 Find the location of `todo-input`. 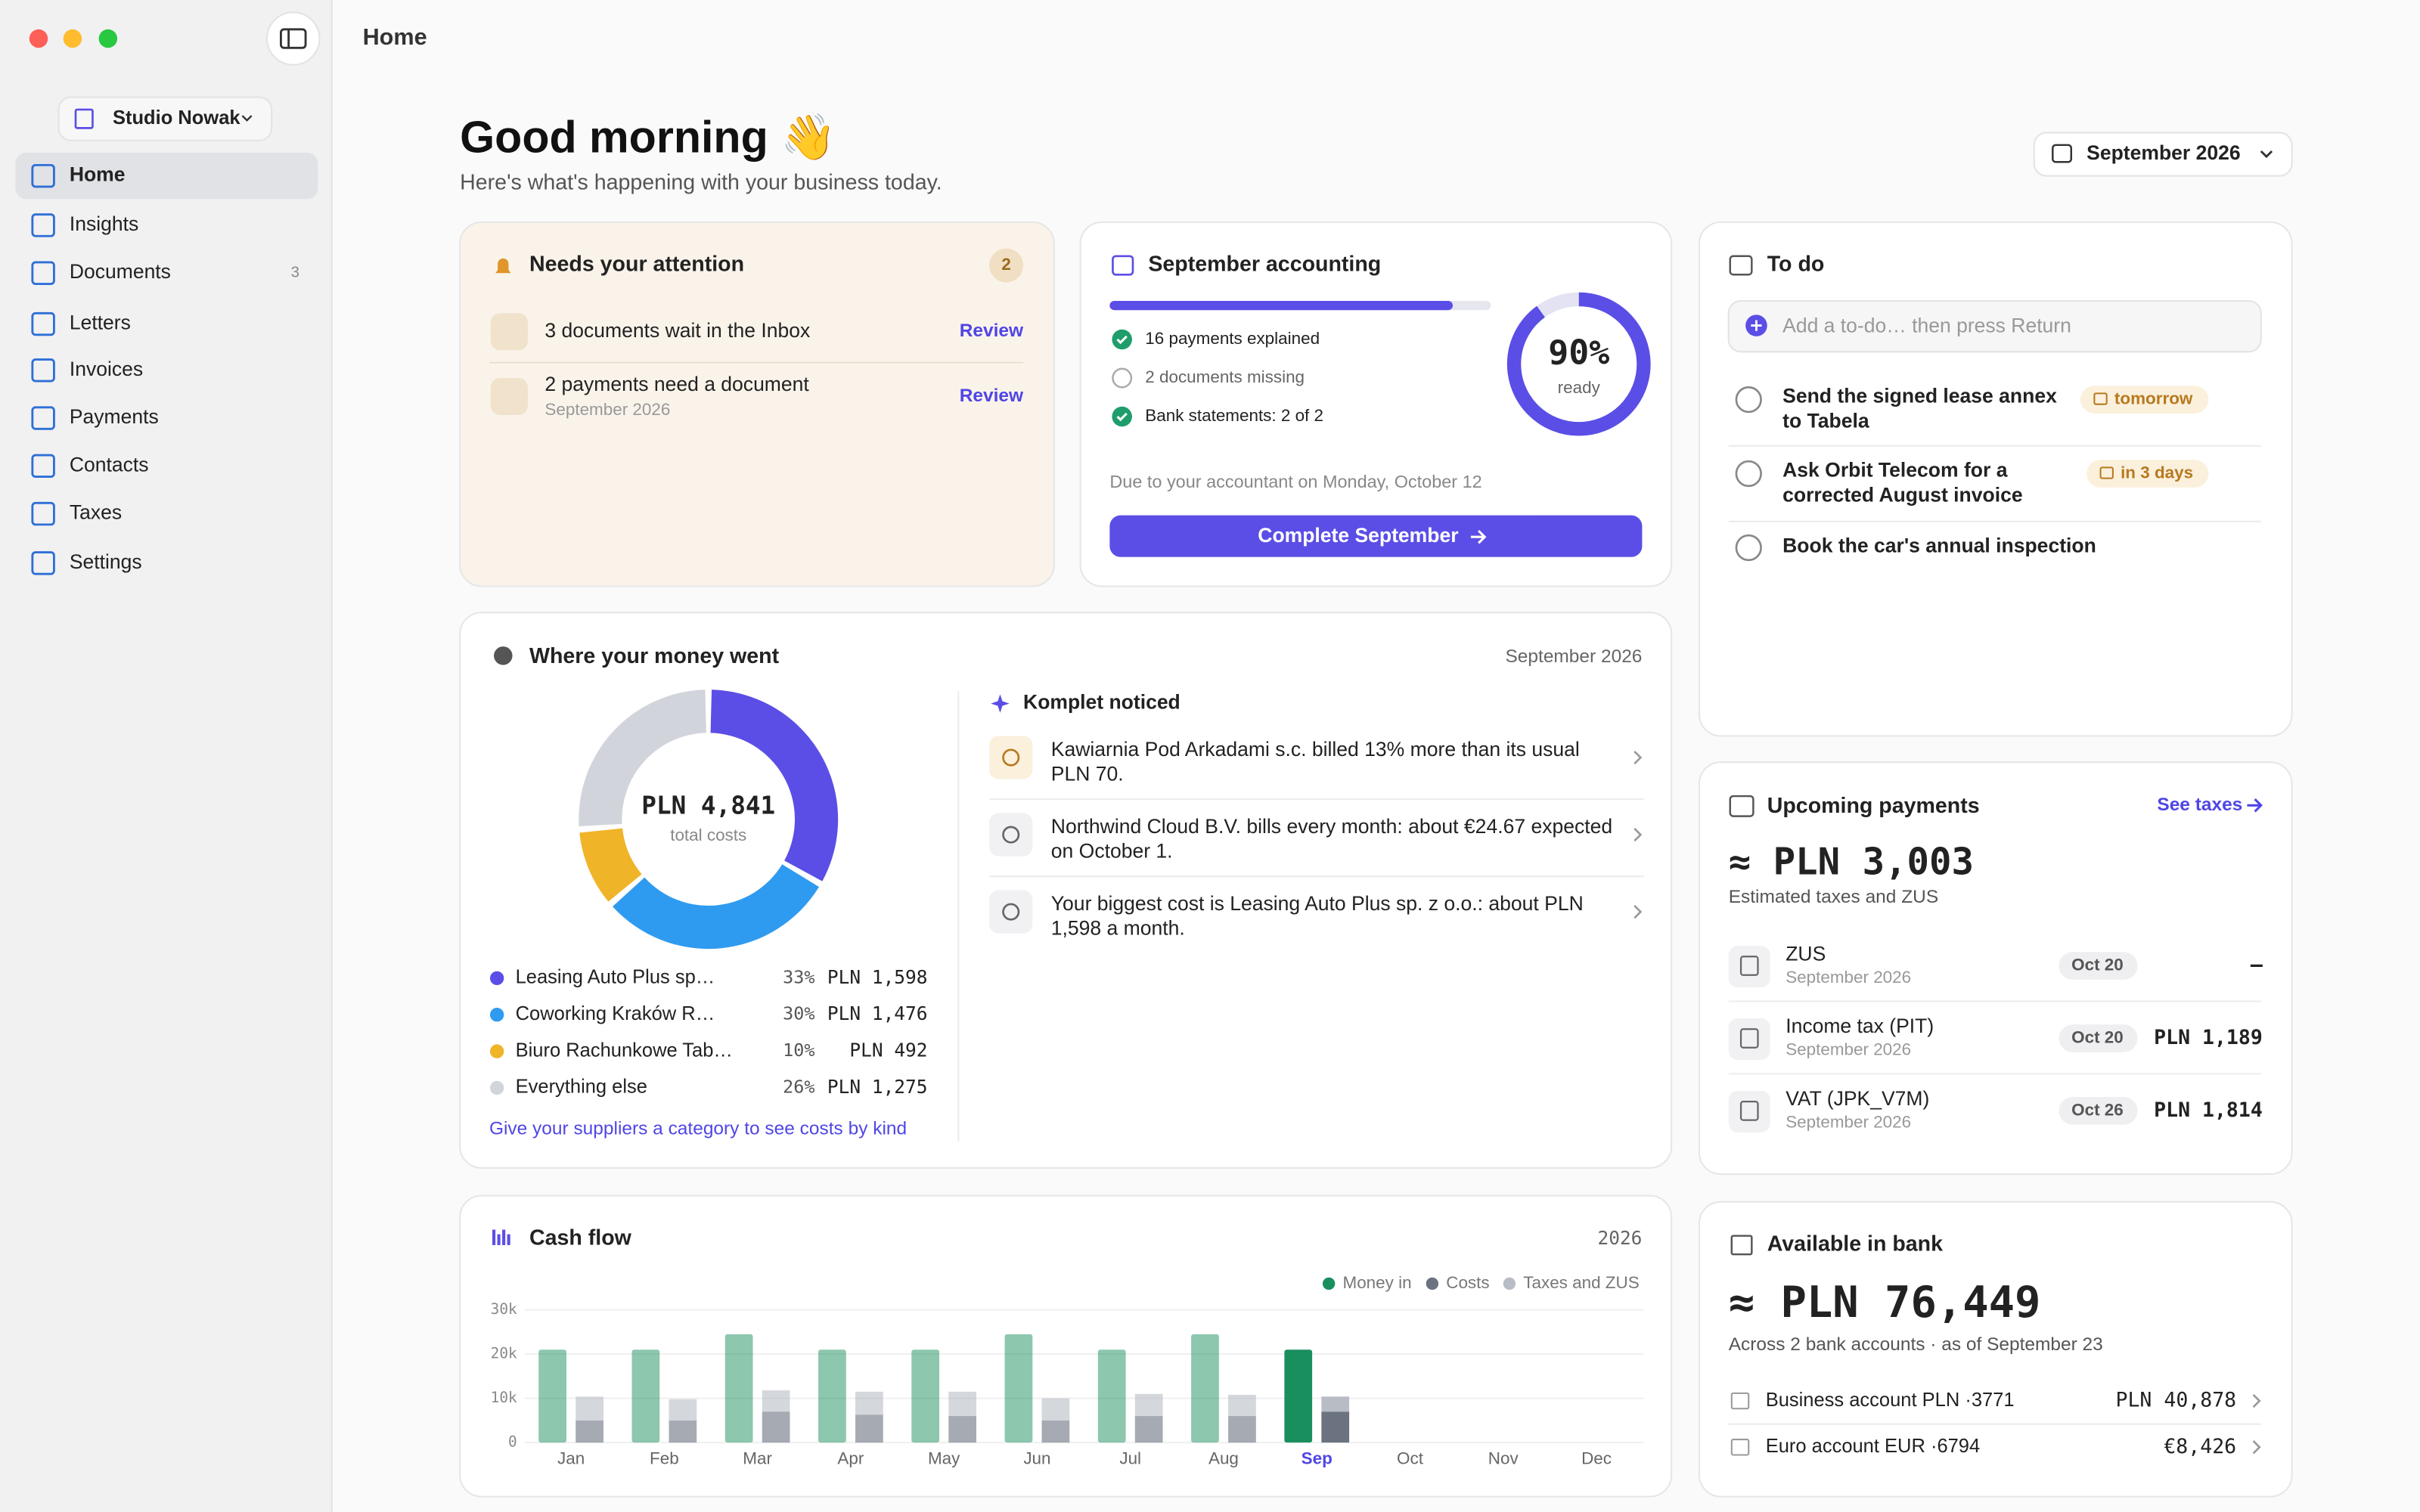

todo-input is located at coordinates (1994, 326).